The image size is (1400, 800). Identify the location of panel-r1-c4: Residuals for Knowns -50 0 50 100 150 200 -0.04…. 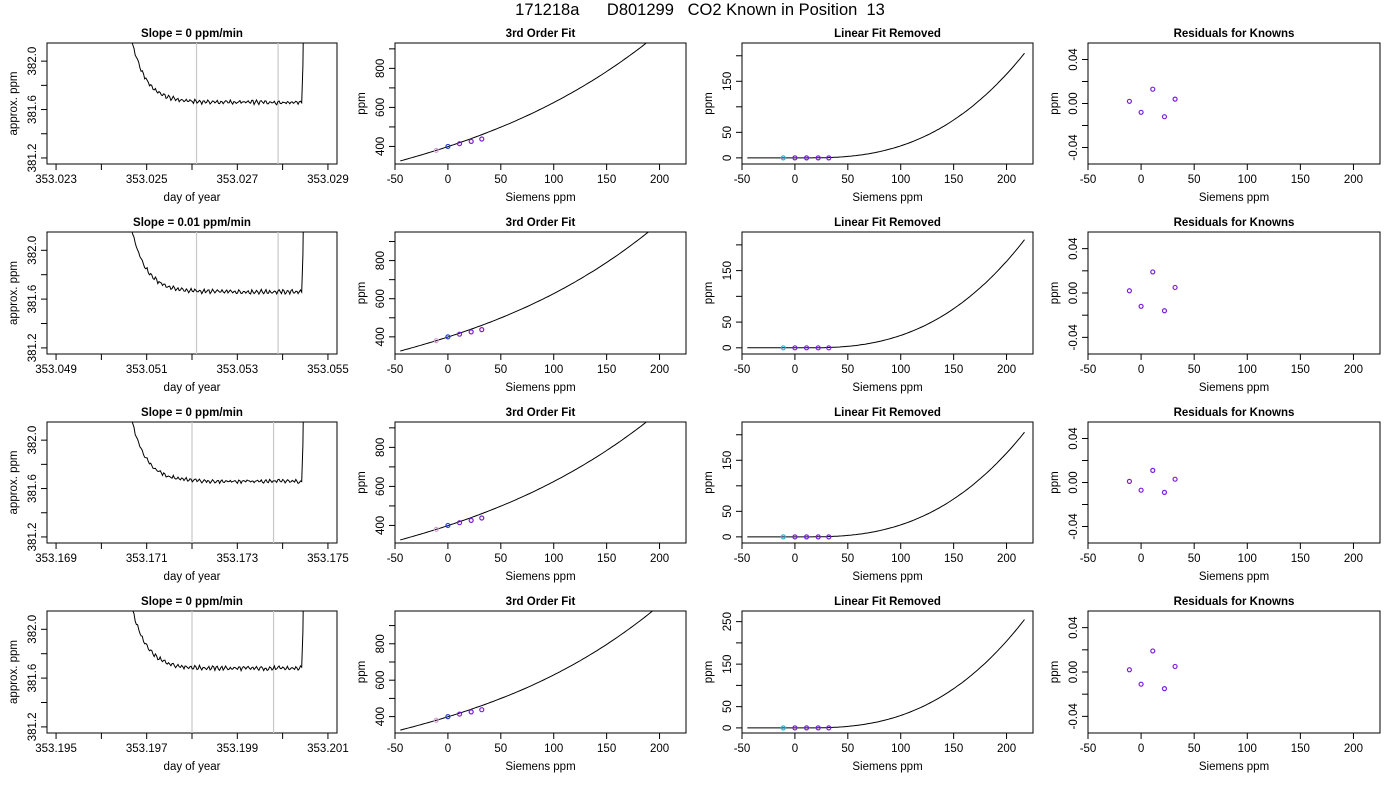
(1215, 116).